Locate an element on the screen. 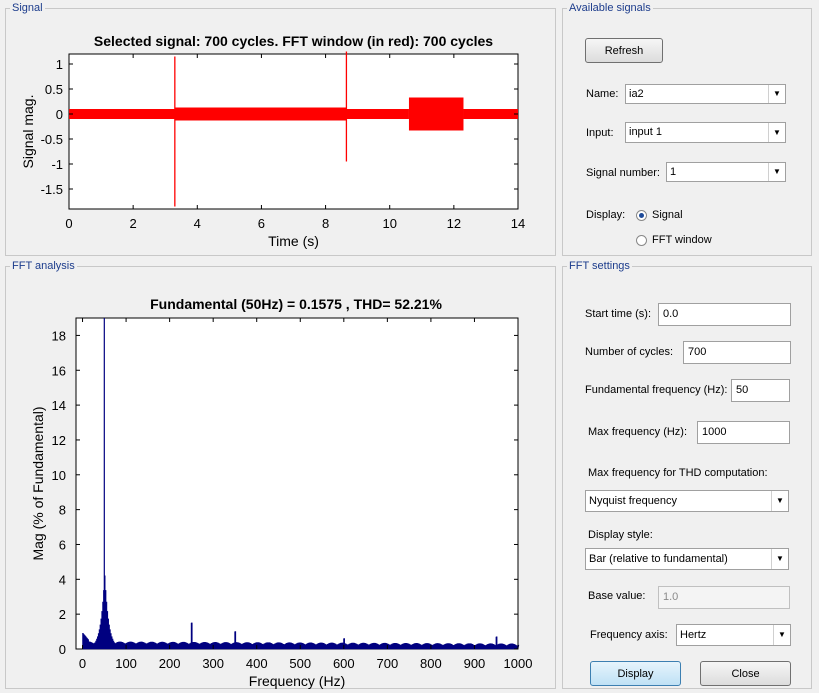 The height and width of the screenshot is (693, 819). input-select-value: input 1 is located at coordinates (646, 132).